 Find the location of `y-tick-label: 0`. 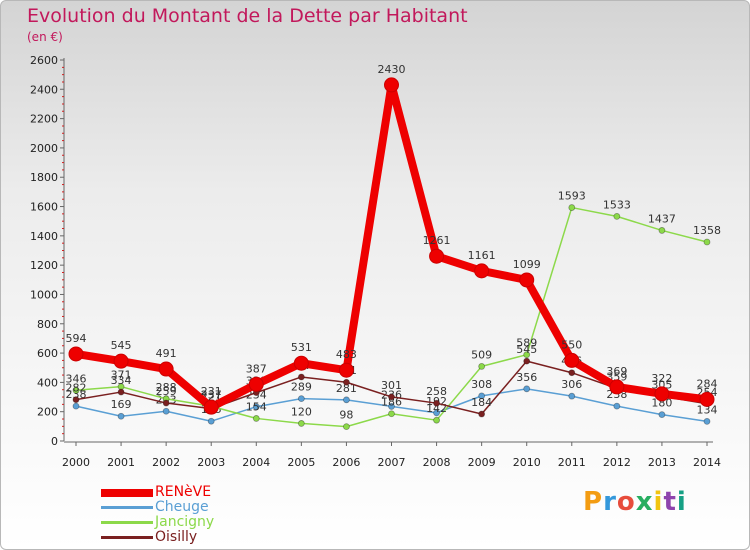

y-tick-label: 0 is located at coordinates (54, 441).